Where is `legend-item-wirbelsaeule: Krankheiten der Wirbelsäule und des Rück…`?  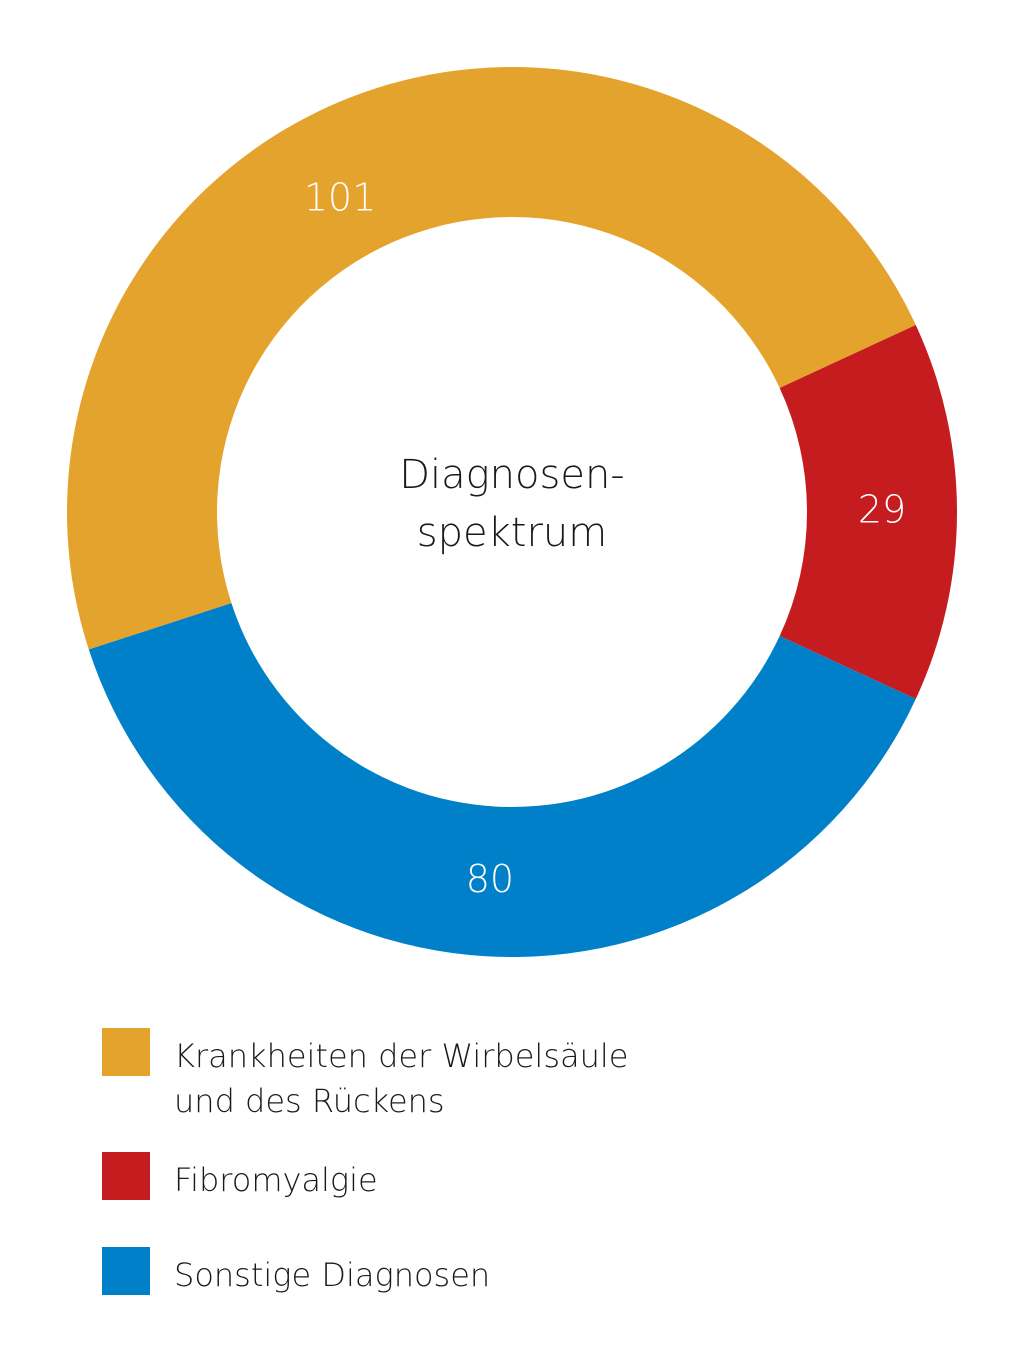 legend-item-wirbelsaeule: Krankheiten der Wirbelsäule und des Rück… is located at coordinates (365, 1076).